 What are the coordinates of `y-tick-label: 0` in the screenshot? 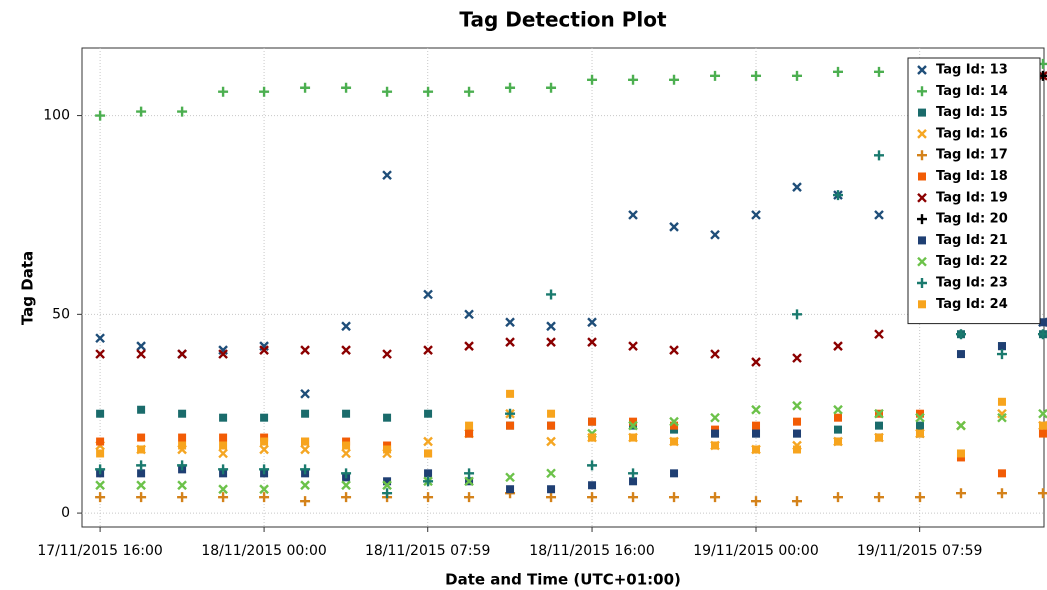 It's located at (65, 513).